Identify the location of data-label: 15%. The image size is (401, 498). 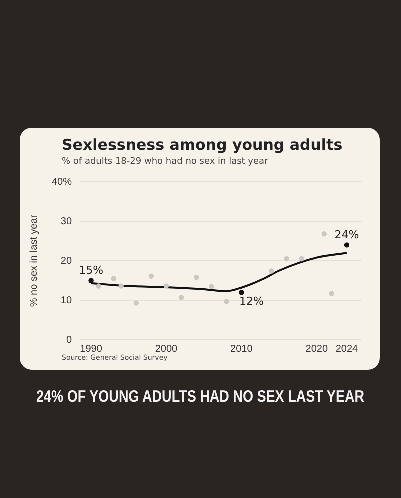
(91, 271).